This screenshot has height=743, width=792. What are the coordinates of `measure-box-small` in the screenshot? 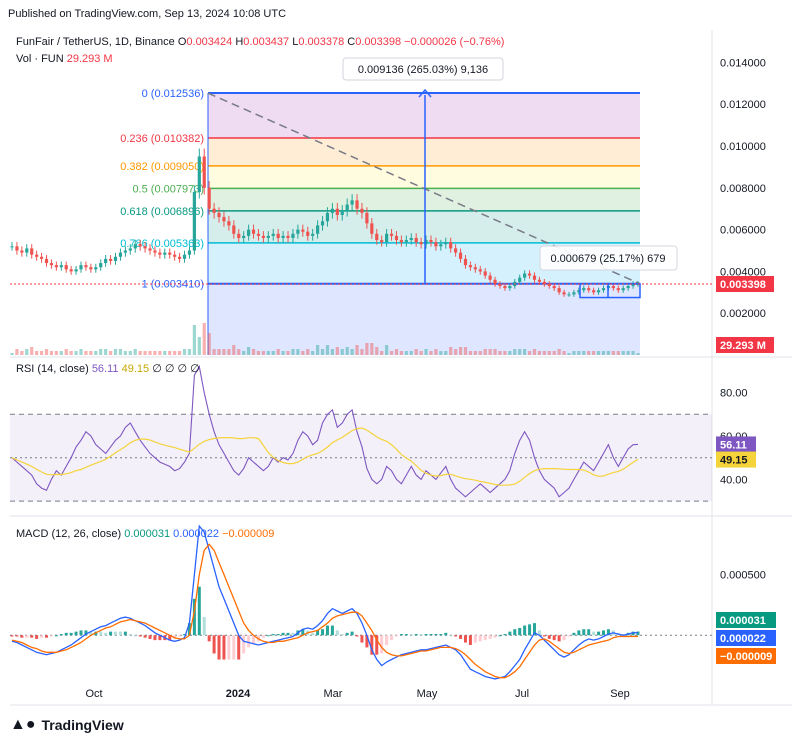 It's located at (608, 258).